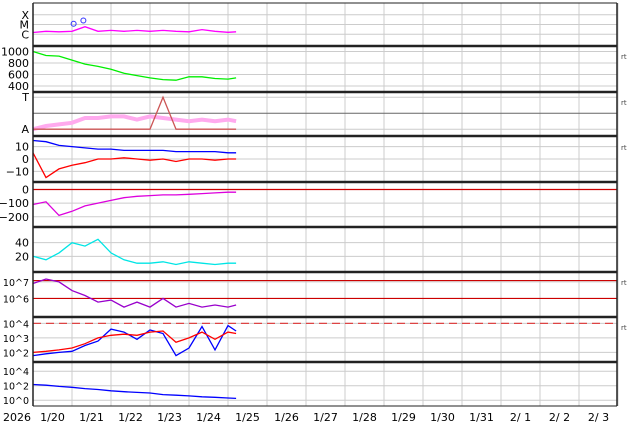 The width and height of the screenshot is (634, 424). I want to click on tick-label: 1000, so click(15, 51).